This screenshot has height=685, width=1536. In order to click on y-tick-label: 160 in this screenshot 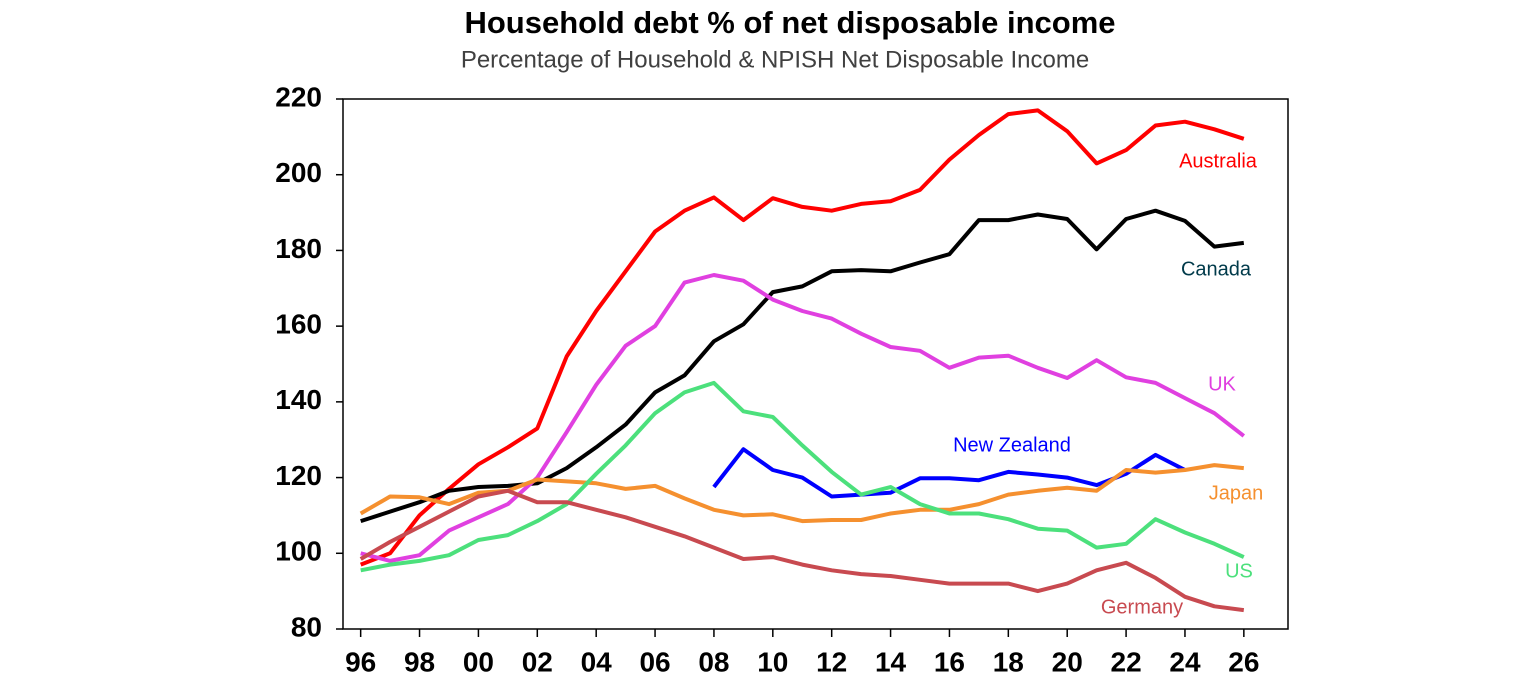, I will do `click(298, 324)`.